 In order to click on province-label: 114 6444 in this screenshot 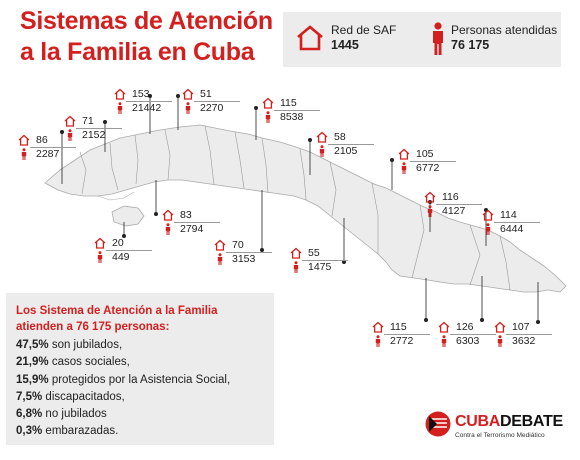, I will do `click(511, 222)`.